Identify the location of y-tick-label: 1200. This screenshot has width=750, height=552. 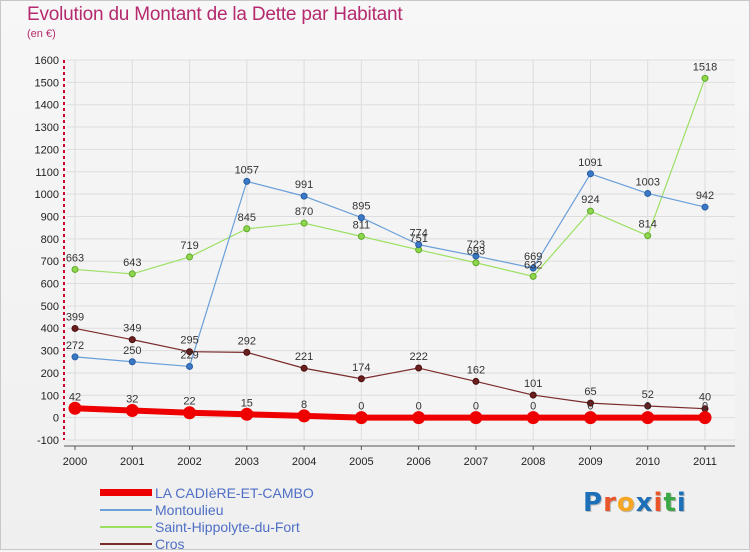
(47, 150).